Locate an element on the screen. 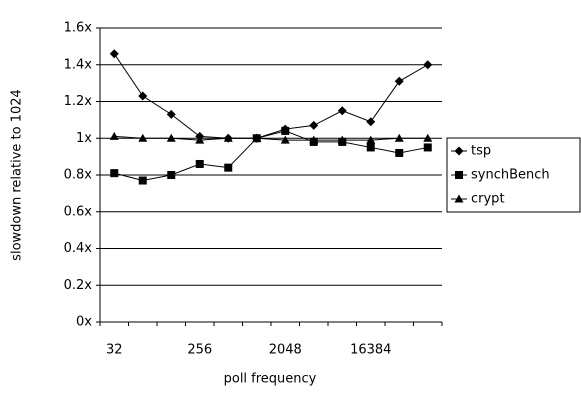 This screenshot has height=393, width=581. y-tick-label: 1x is located at coordinates (84, 138).